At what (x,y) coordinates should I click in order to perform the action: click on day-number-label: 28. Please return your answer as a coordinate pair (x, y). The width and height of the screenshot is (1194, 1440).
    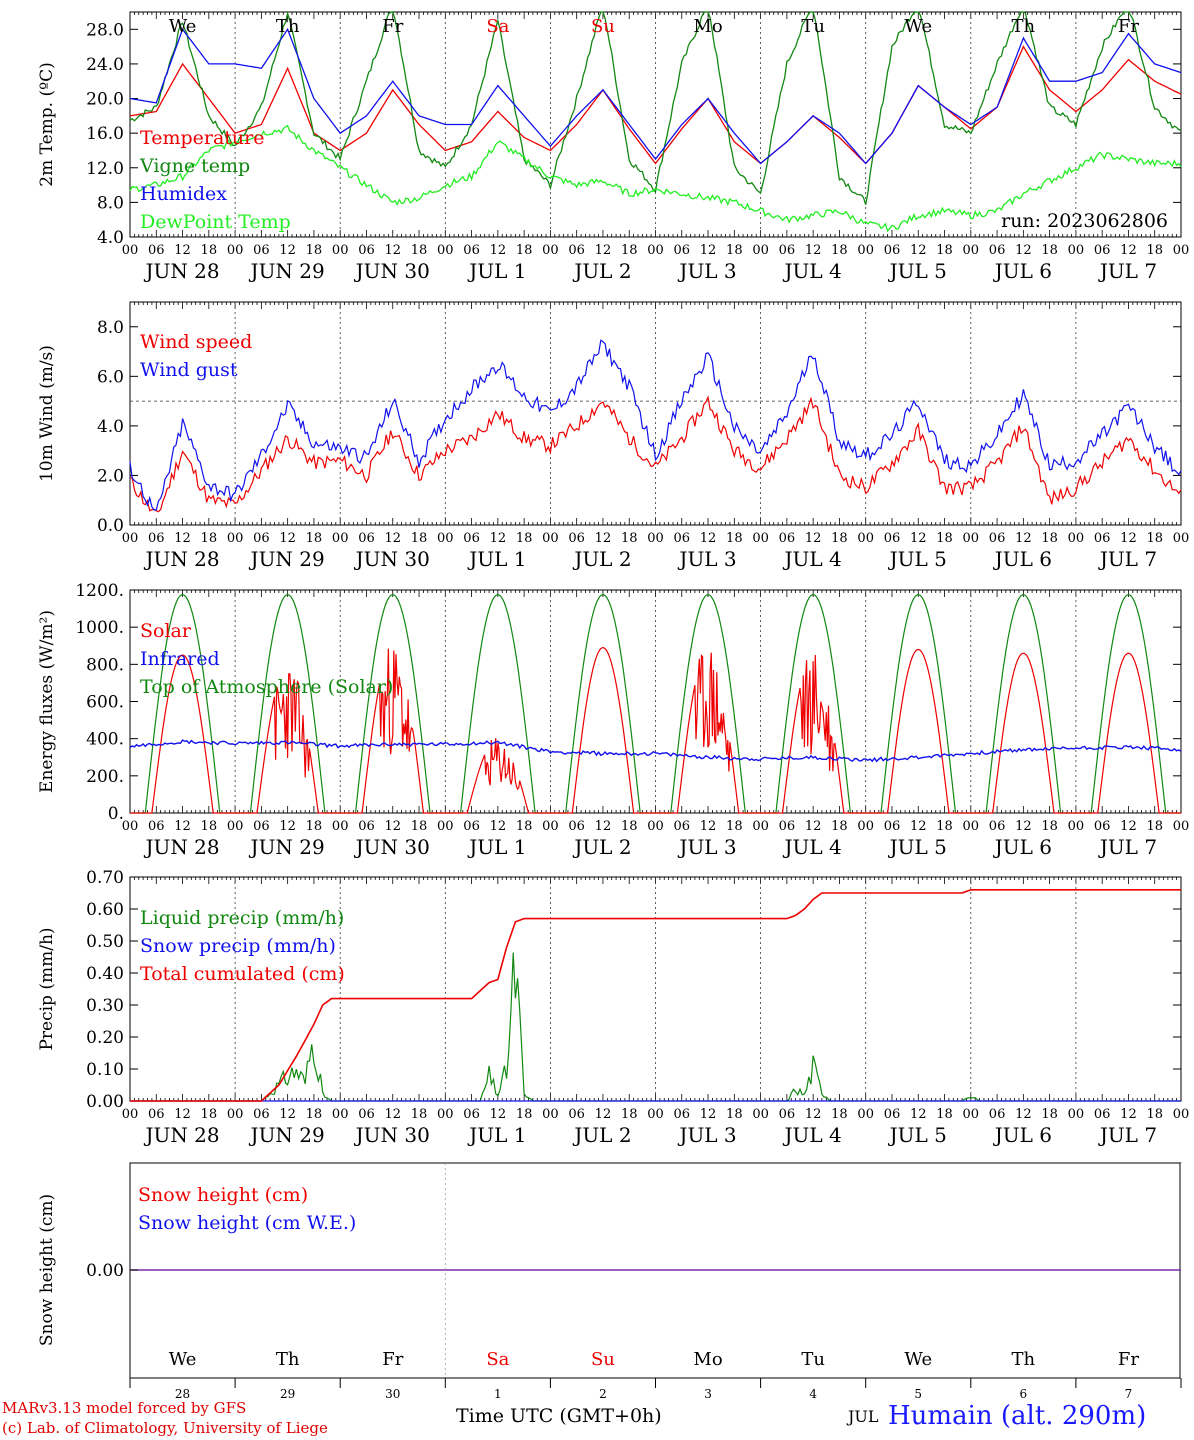
    Looking at the image, I should click on (182, 1394).